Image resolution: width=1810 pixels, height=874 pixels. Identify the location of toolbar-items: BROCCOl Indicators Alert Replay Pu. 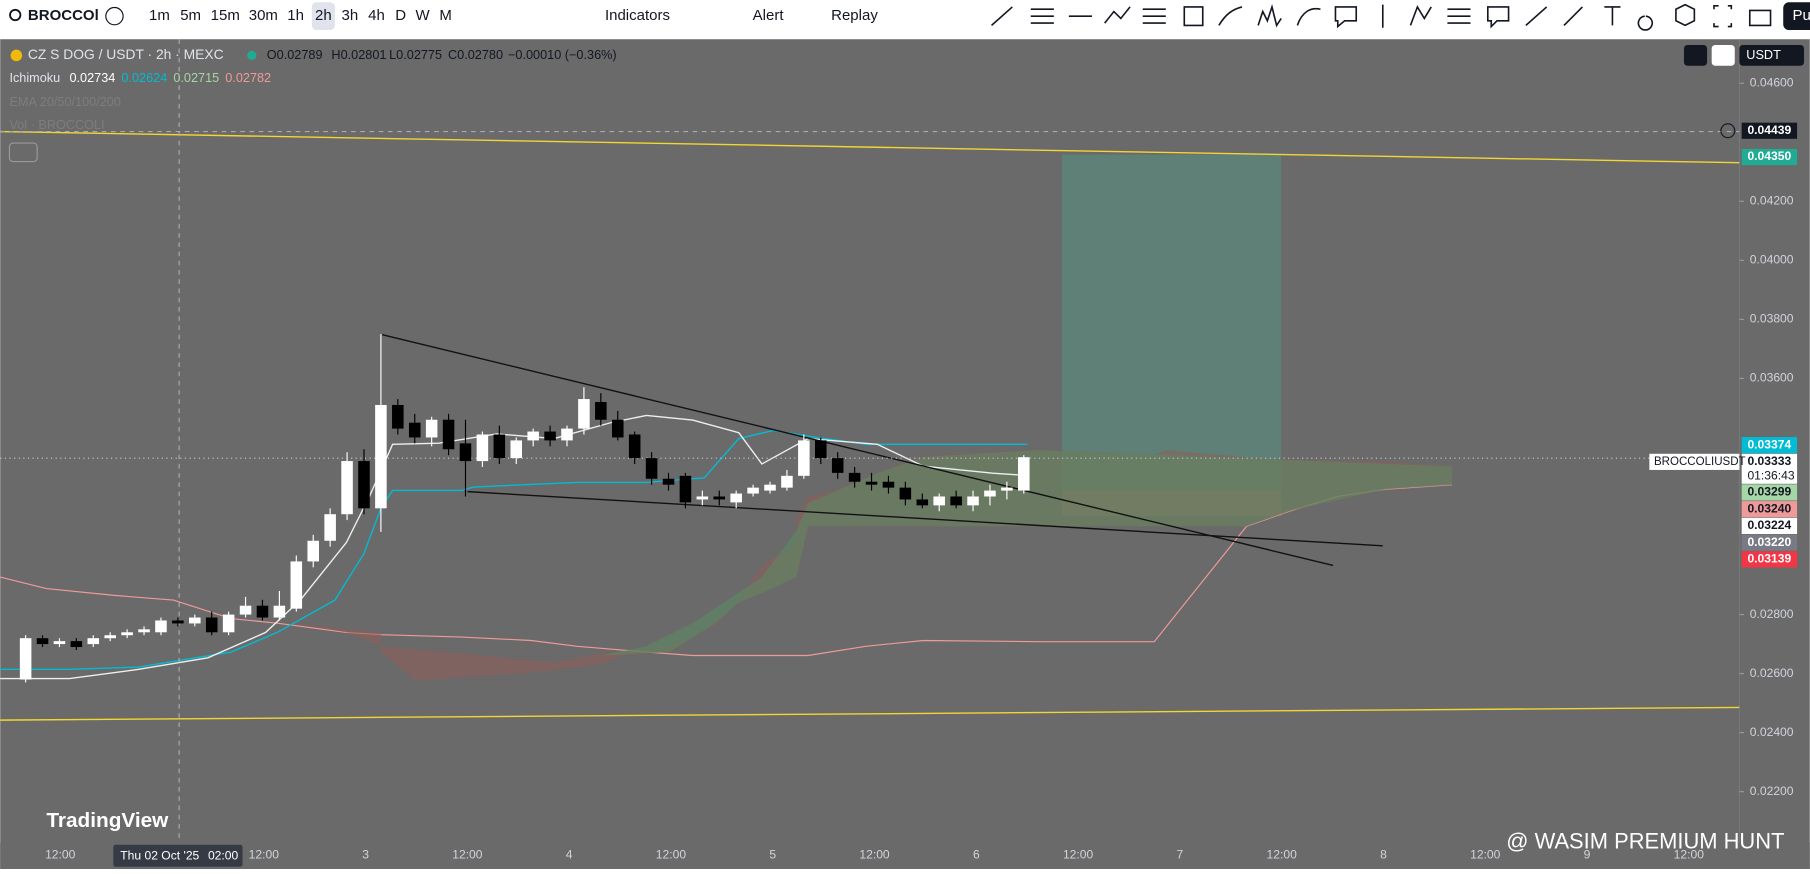
(909, 16).